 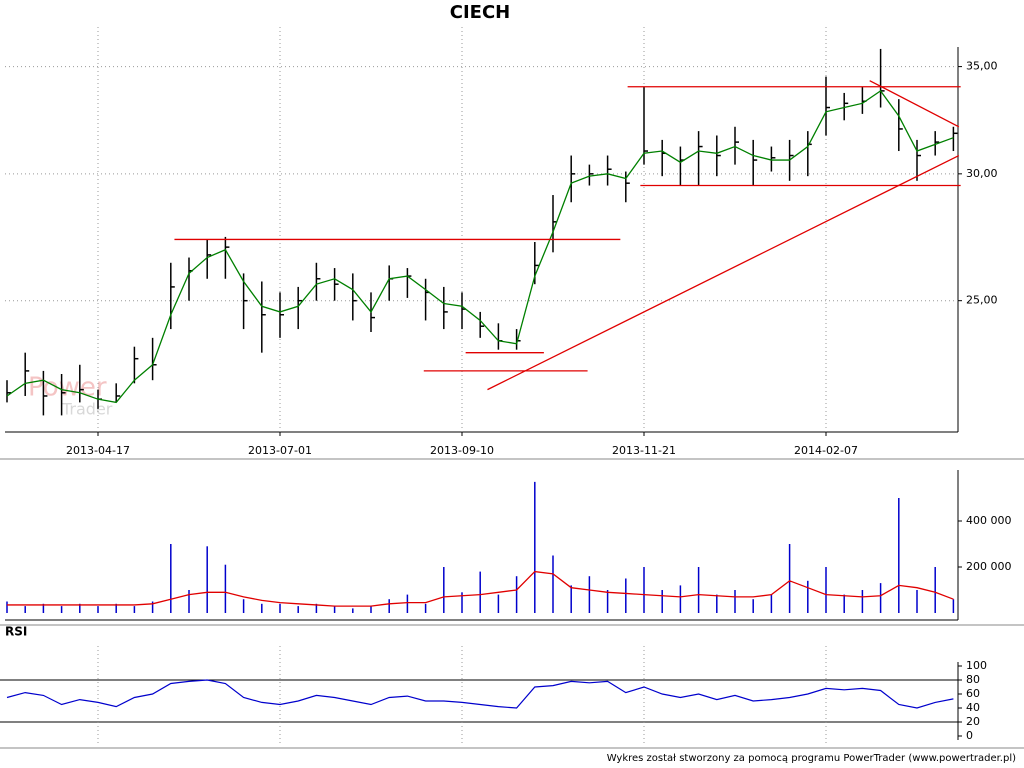 What do you see at coordinates (973, 693) in the screenshot?
I see `y-tick-label: 60` at bounding box center [973, 693].